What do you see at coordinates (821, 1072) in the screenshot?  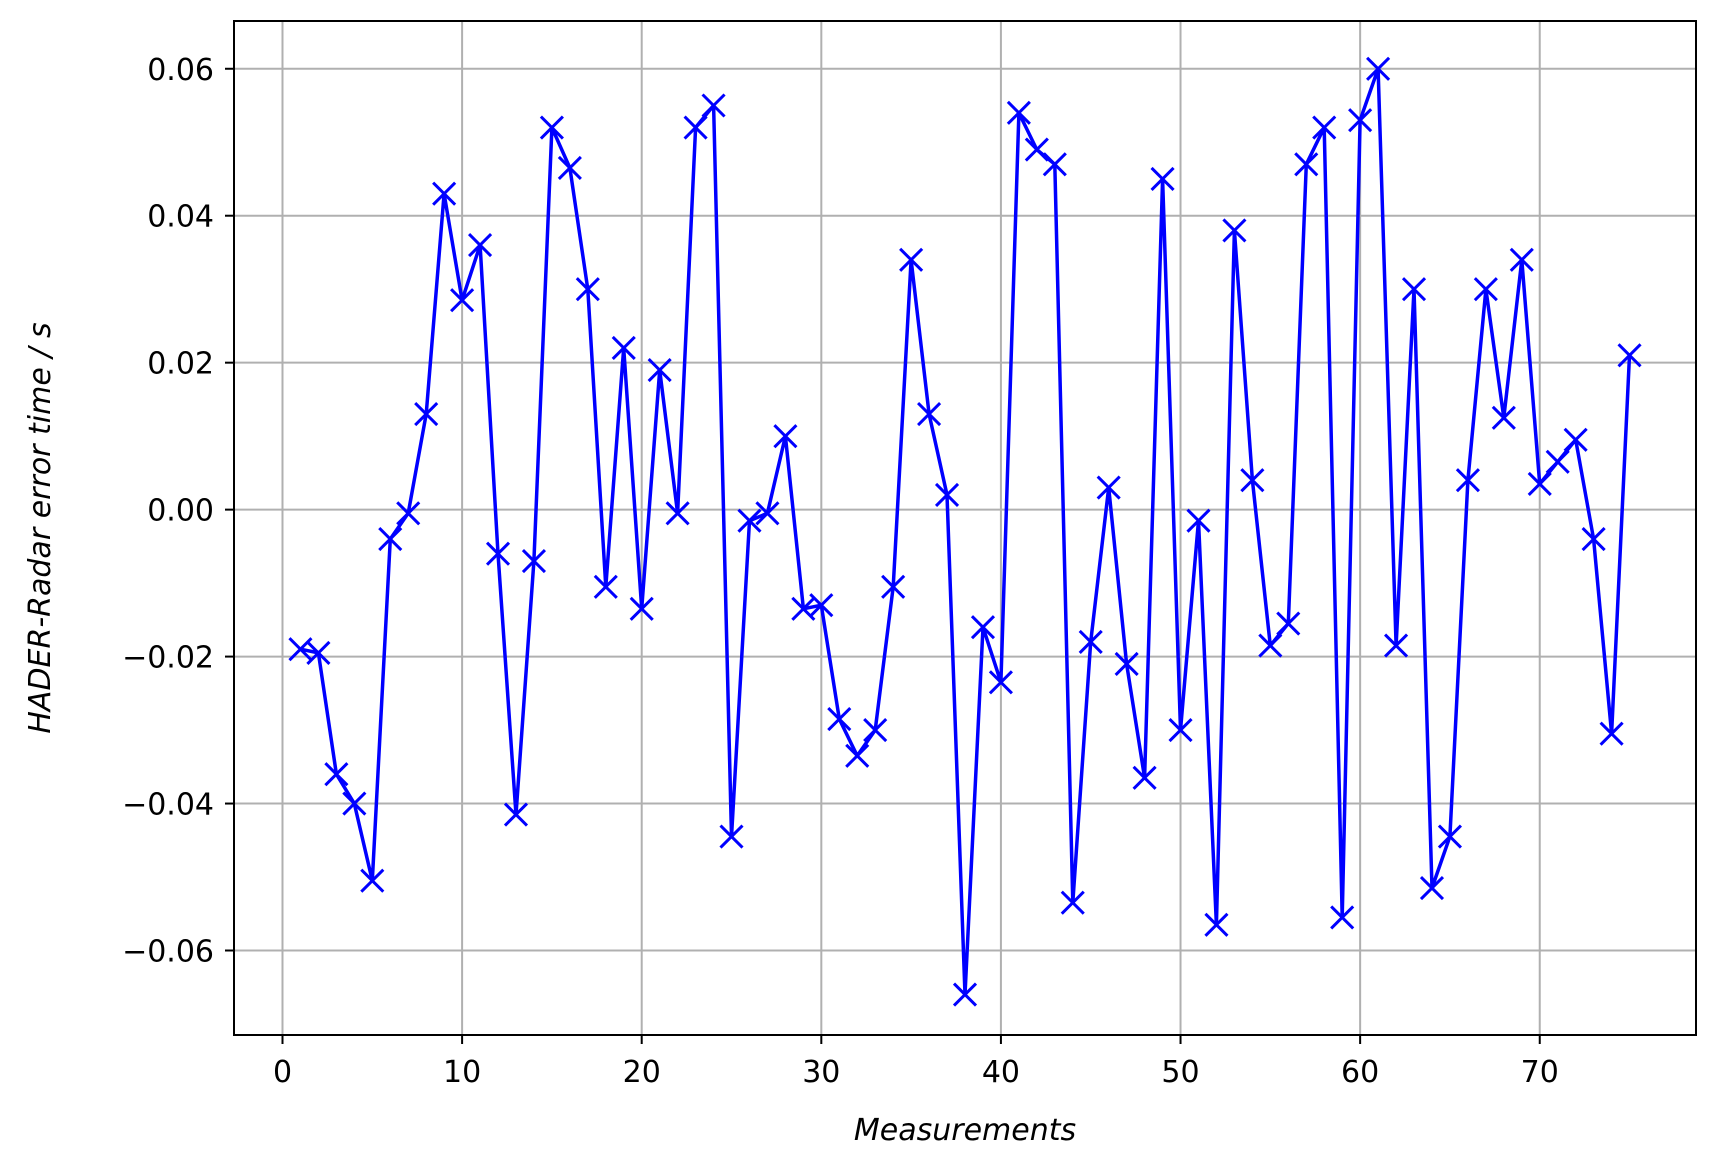 I see `x-tick-label: 30` at bounding box center [821, 1072].